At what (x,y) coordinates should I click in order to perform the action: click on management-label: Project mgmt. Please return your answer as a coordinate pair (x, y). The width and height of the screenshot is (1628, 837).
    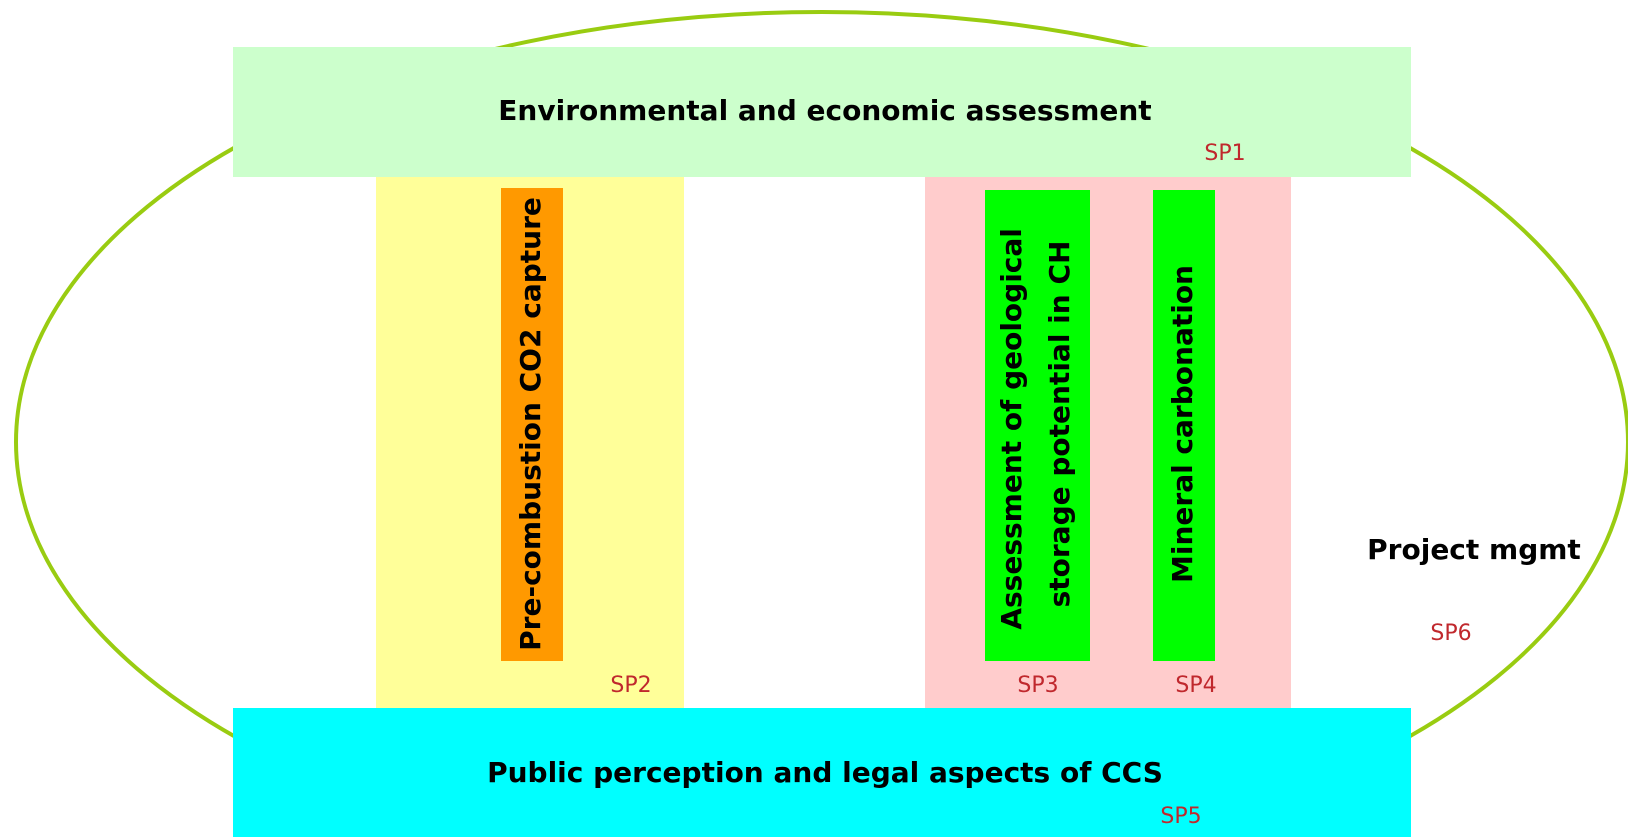
    Looking at the image, I should click on (1474, 549).